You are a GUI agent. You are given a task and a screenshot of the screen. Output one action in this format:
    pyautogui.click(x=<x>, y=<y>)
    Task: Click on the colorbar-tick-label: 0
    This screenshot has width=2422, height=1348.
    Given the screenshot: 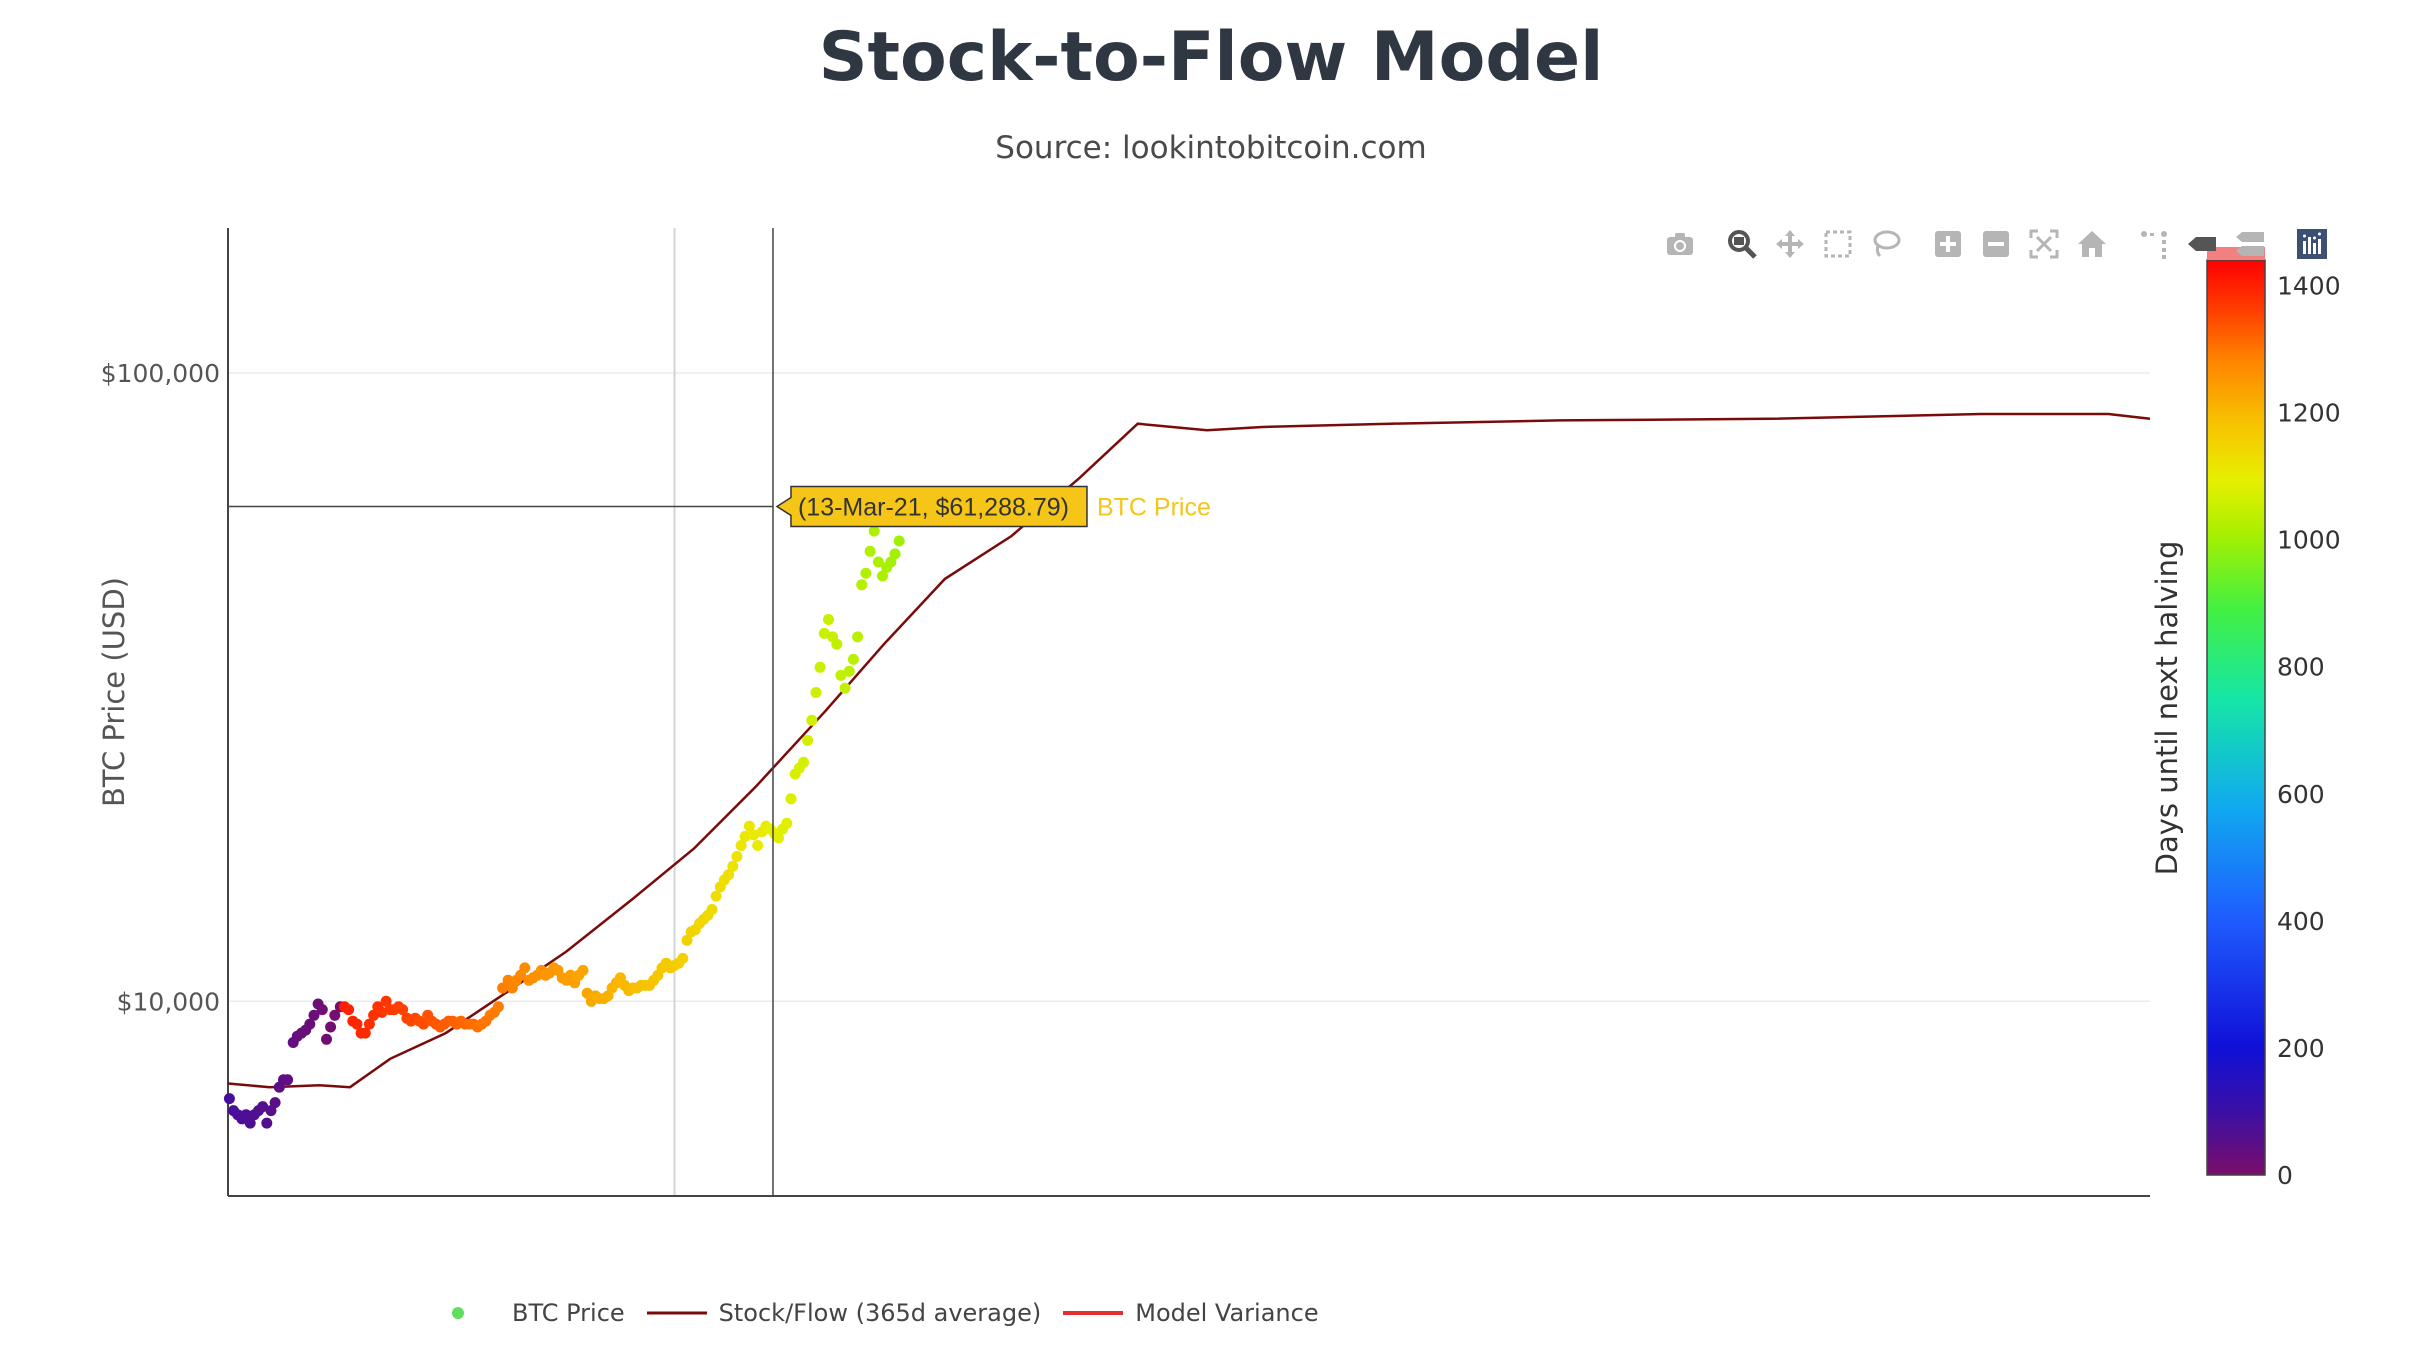 What is the action you would take?
    pyautogui.click(x=2285, y=1175)
    